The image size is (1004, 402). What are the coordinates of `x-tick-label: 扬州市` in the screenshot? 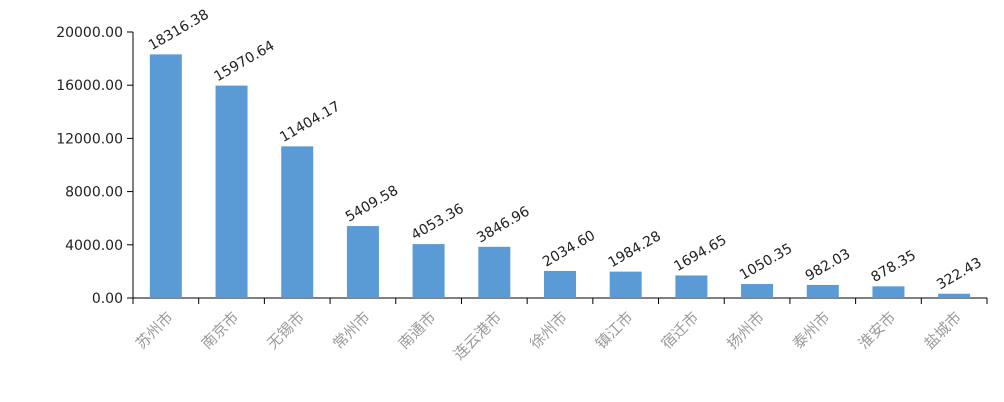 It's located at (745, 330).